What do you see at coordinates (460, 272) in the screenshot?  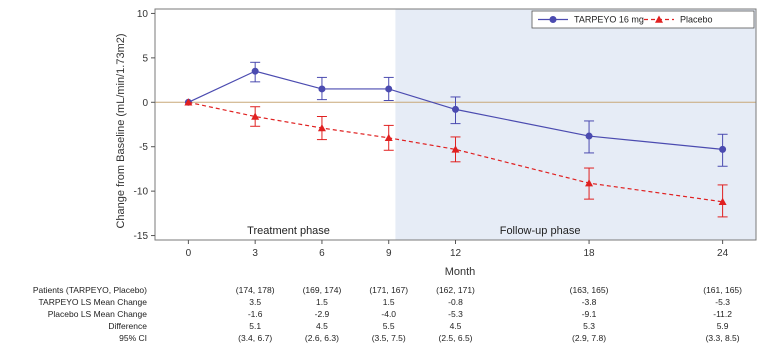 I see `x-axis-title: Month` at bounding box center [460, 272].